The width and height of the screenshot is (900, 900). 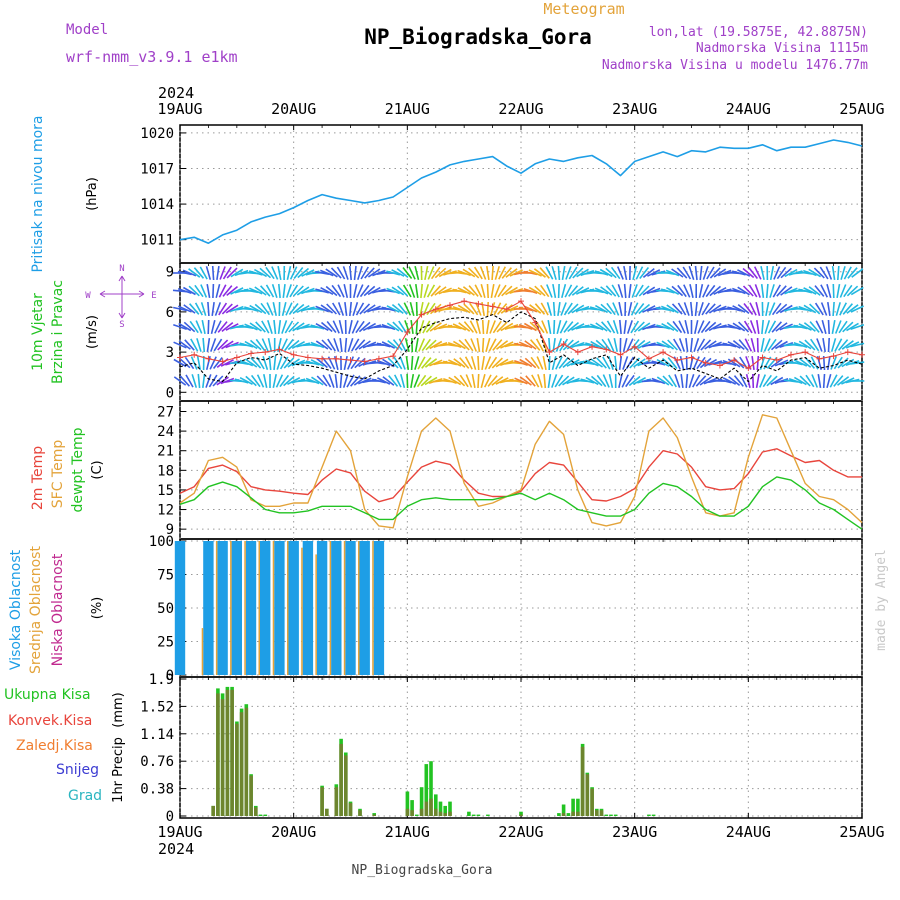 I want to click on cloud-low-label: Niska Oblacnost, so click(x=58, y=609).